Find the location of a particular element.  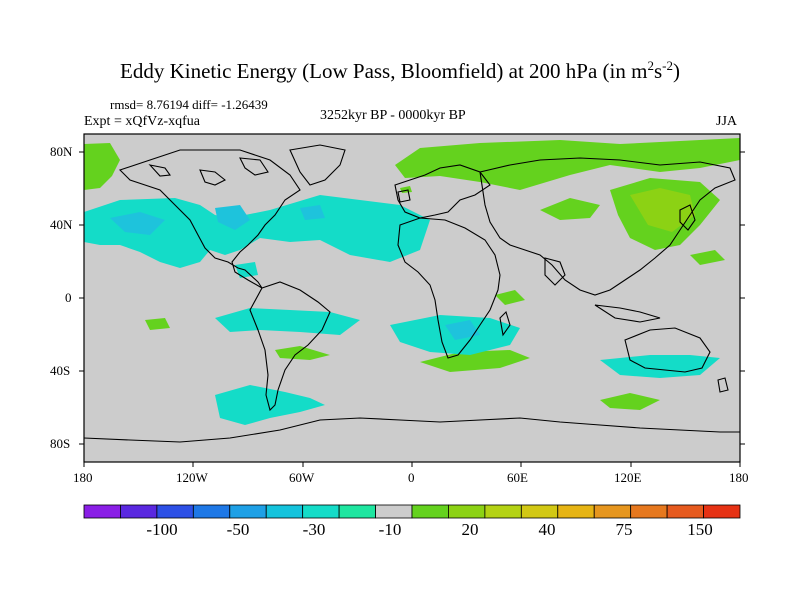

colorbar-label: -30 is located at coordinates (314, 529).